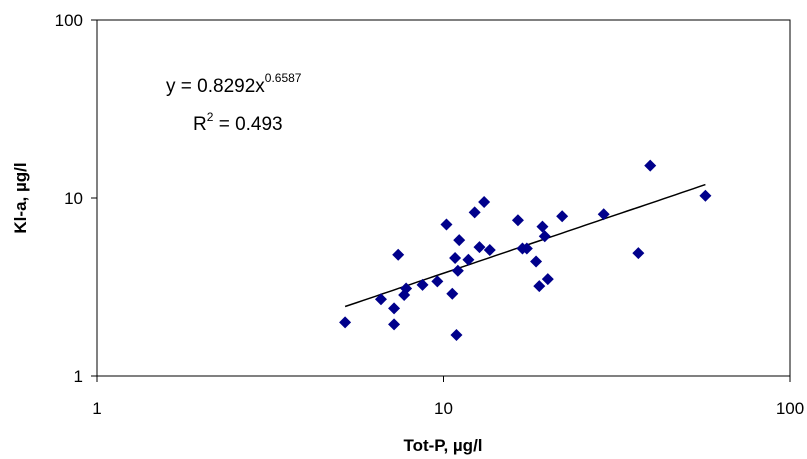 Image resolution: width=807 pixels, height=459 pixels. What do you see at coordinates (73, 198) in the screenshot?
I see `y-tick-label: 10` at bounding box center [73, 198].